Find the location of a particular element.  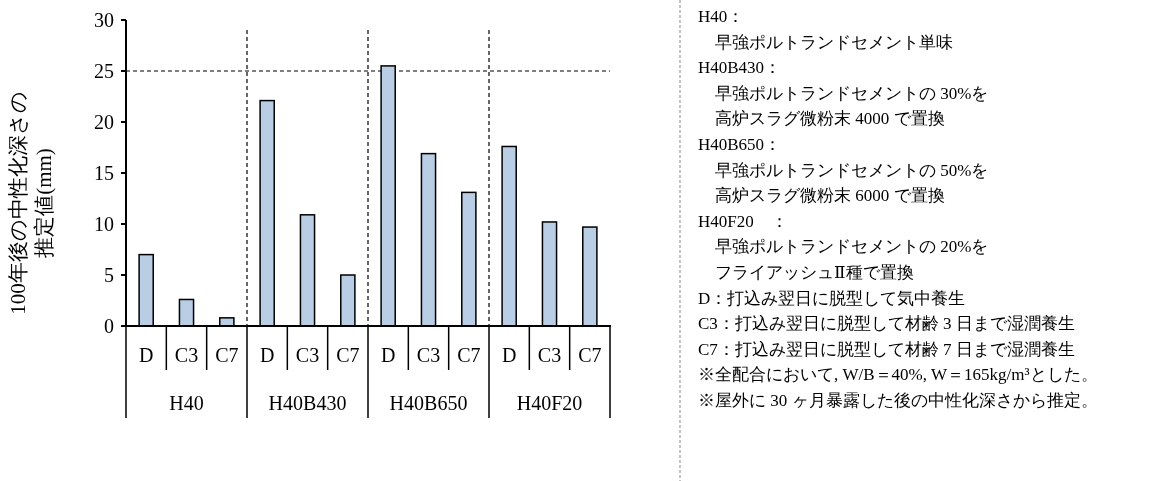

text: ※全配合において, W/B＝40%, W＝165kg/m³とした。 is located at coordinates (898, 375).